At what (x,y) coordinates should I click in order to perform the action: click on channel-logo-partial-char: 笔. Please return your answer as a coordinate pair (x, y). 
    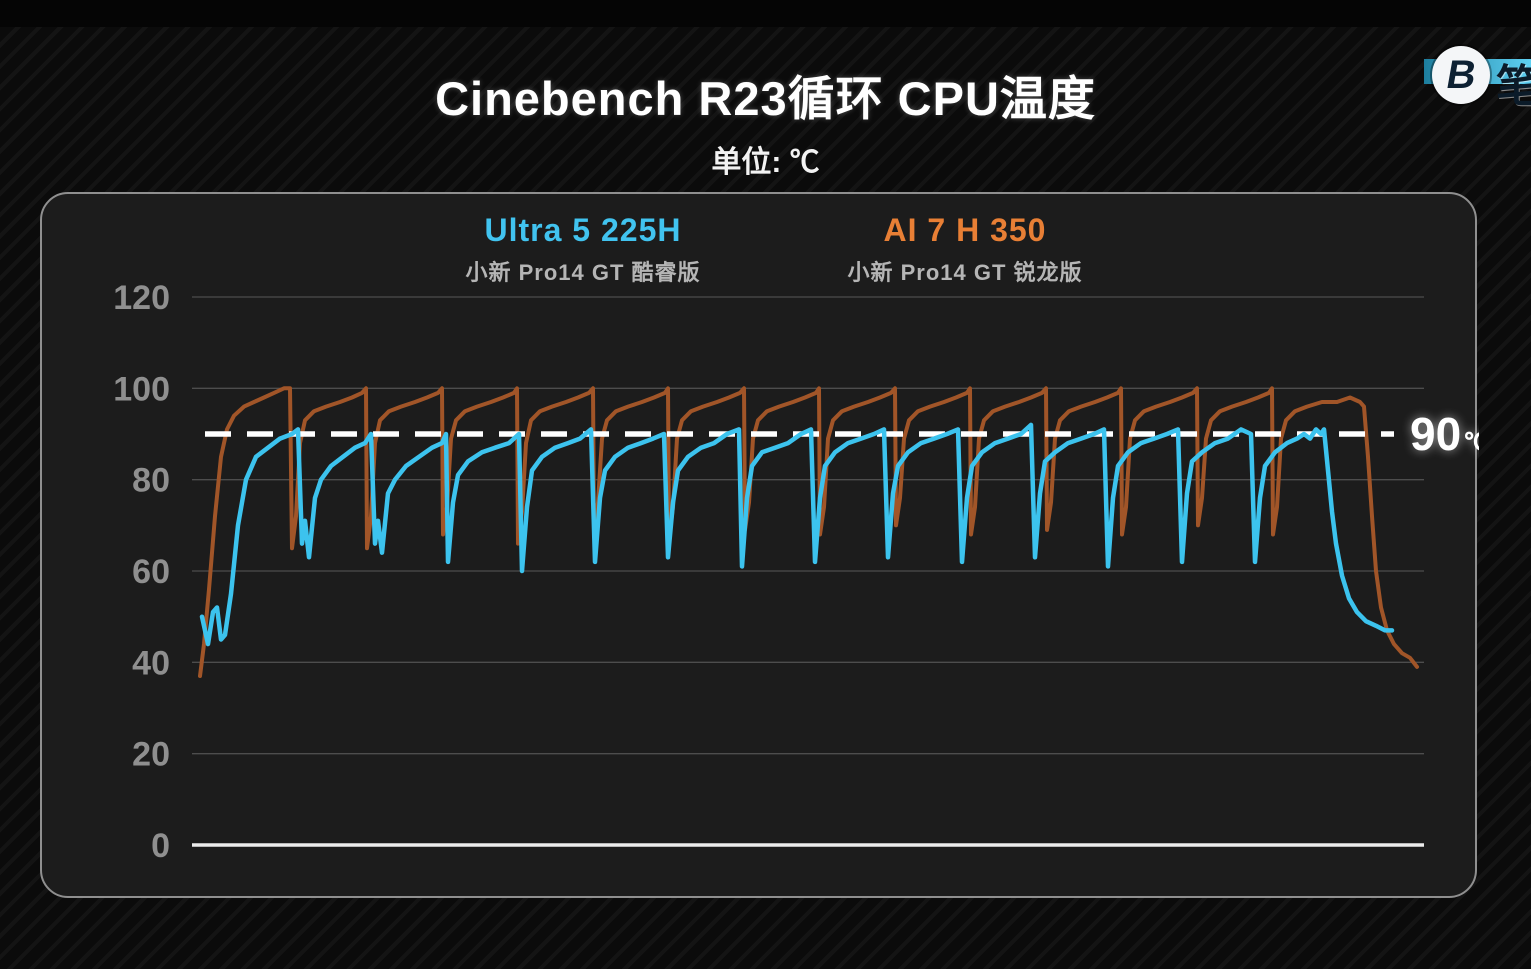
    Looking at the image, I should click on (1513, 86).